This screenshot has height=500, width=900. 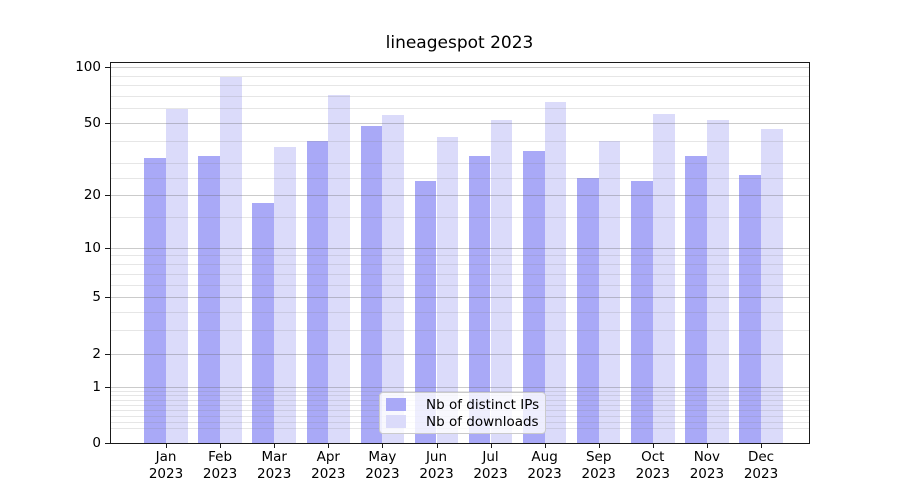 I want to click on chart-title: lineagespot 2023, so click(x=459, y=43).